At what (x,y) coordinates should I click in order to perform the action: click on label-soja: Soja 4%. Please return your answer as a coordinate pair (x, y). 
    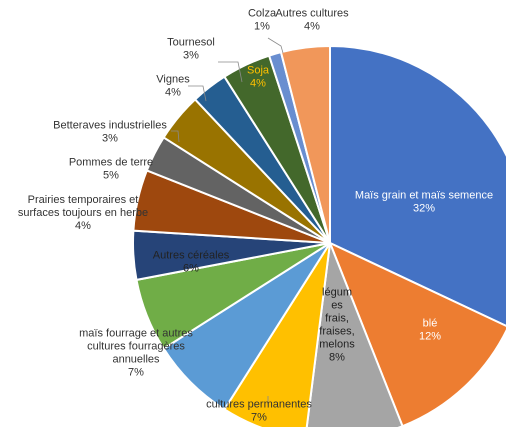
    Looking at the image, I should click on (258, 77).